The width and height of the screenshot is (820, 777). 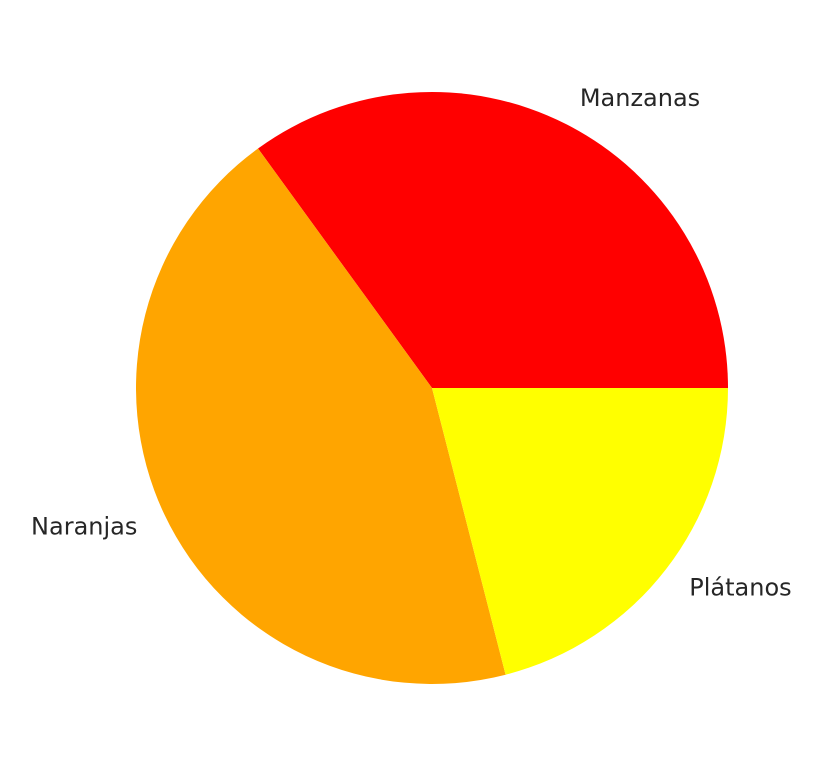 I want to click on pie-label-manzanas: Manzanas, so click(x=640, y=98).